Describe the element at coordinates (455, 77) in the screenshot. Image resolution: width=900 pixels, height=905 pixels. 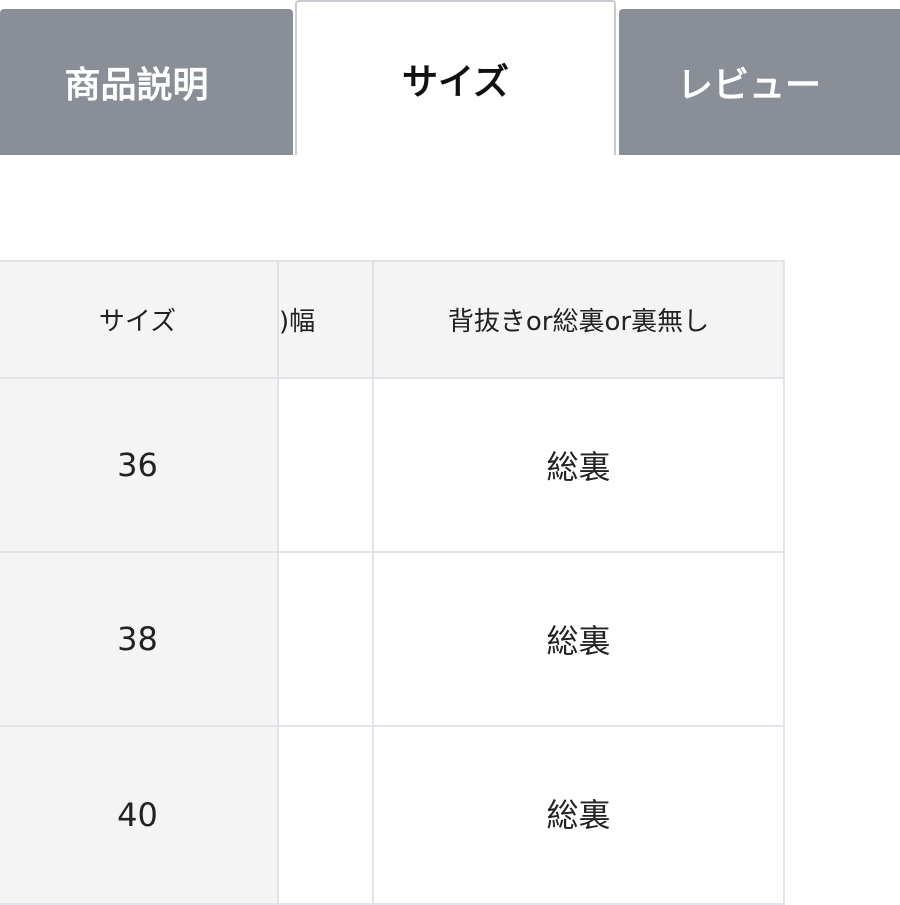
I see `tab-size: サイズ` at that location.